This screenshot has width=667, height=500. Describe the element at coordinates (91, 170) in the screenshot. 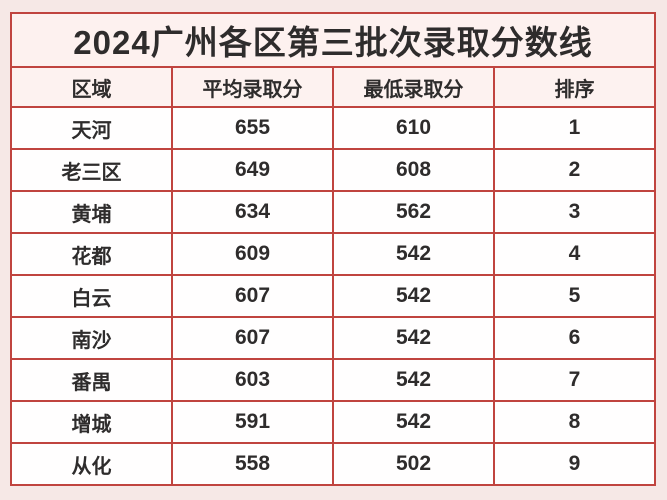

I see `region-cell: 老三区` at that location.